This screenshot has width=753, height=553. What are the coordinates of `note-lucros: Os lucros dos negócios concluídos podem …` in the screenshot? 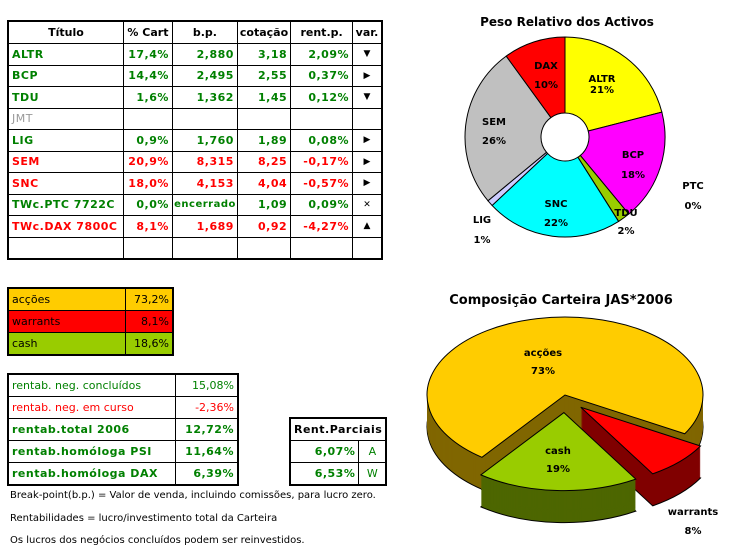 It's located at (157, 540).